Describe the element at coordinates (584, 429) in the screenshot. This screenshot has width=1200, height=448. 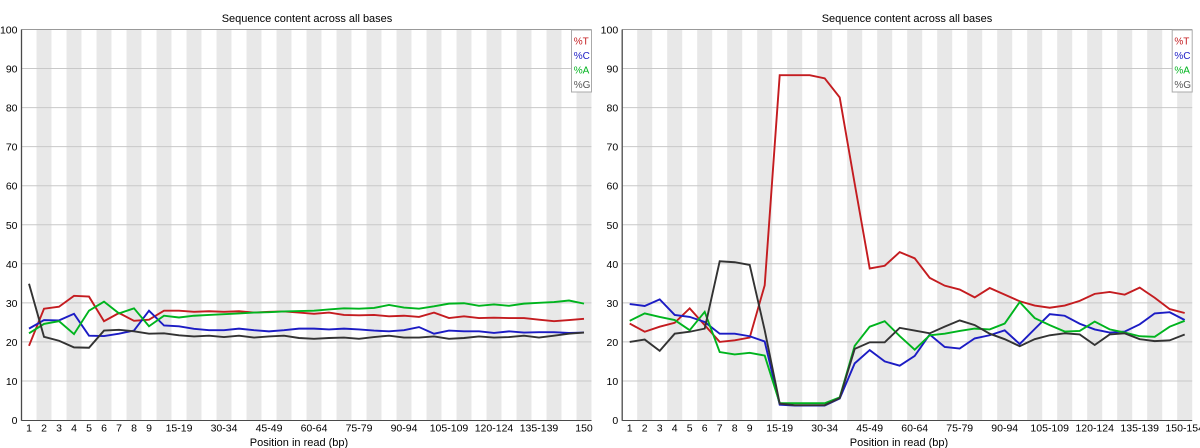
I see `svg-text: 150` at that location.